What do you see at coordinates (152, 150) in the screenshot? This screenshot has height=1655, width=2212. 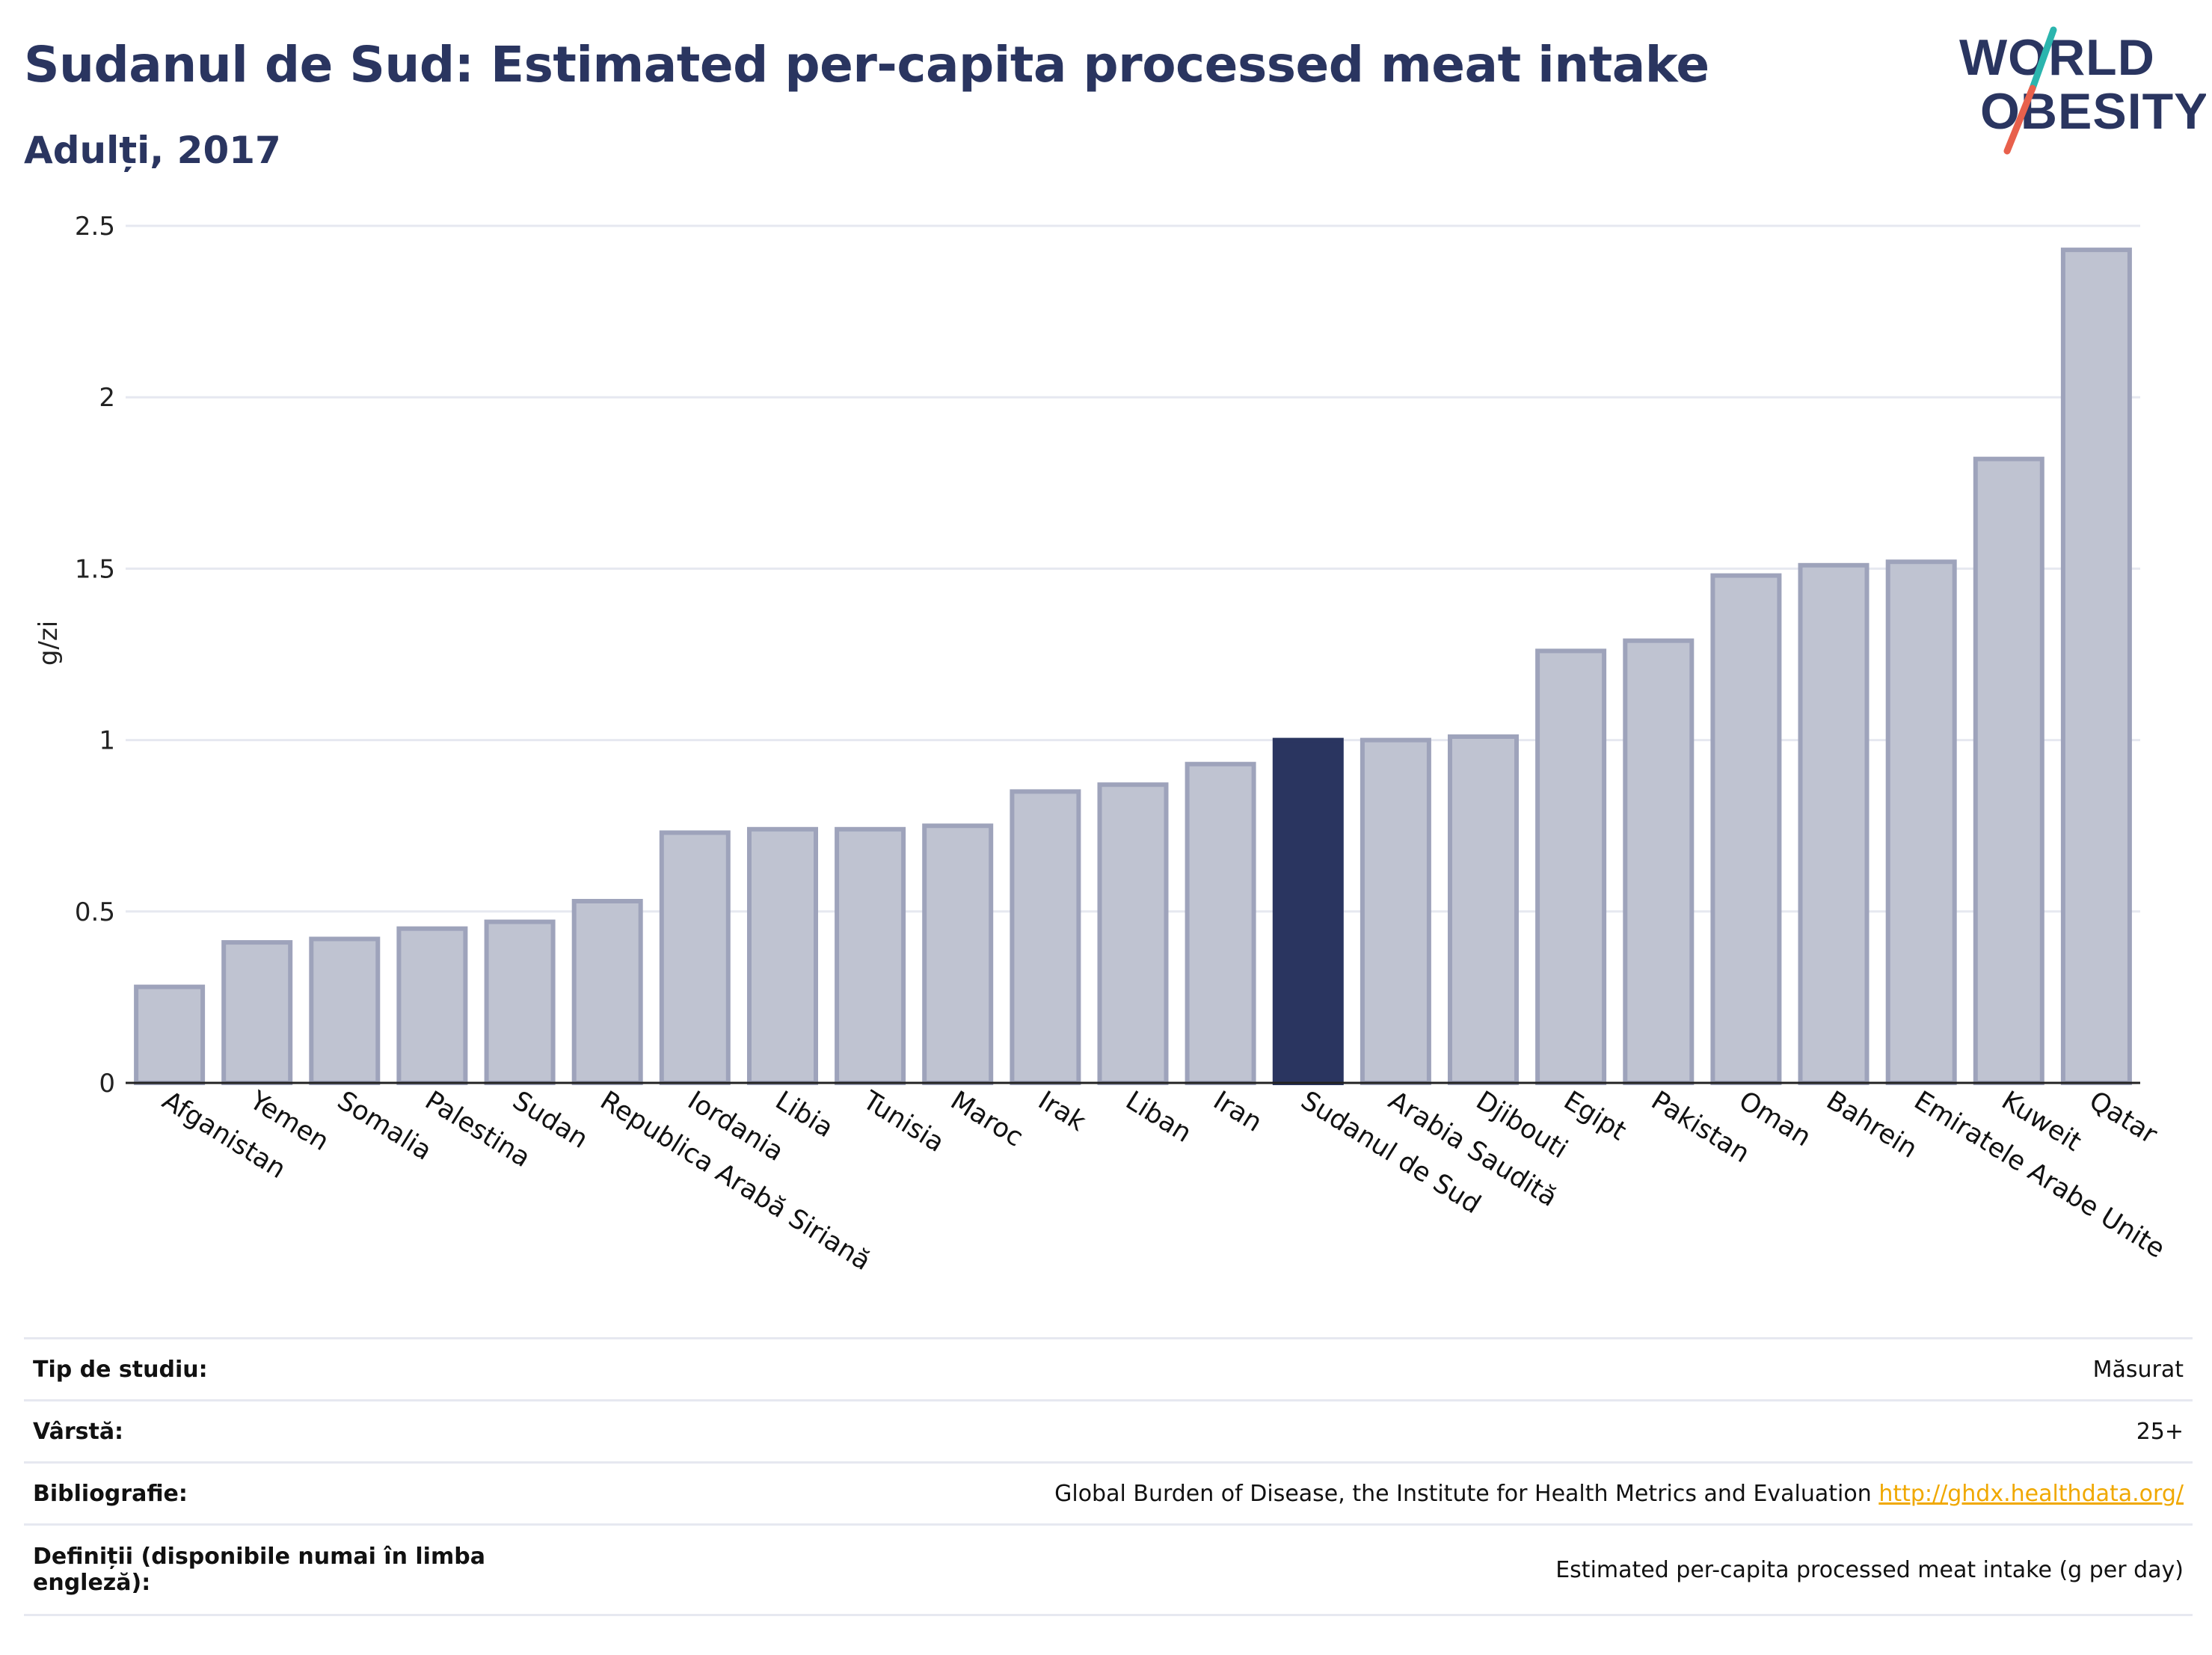 I see `chart-subtitle: Adulți, 2017` at bounding box center [152, 150].